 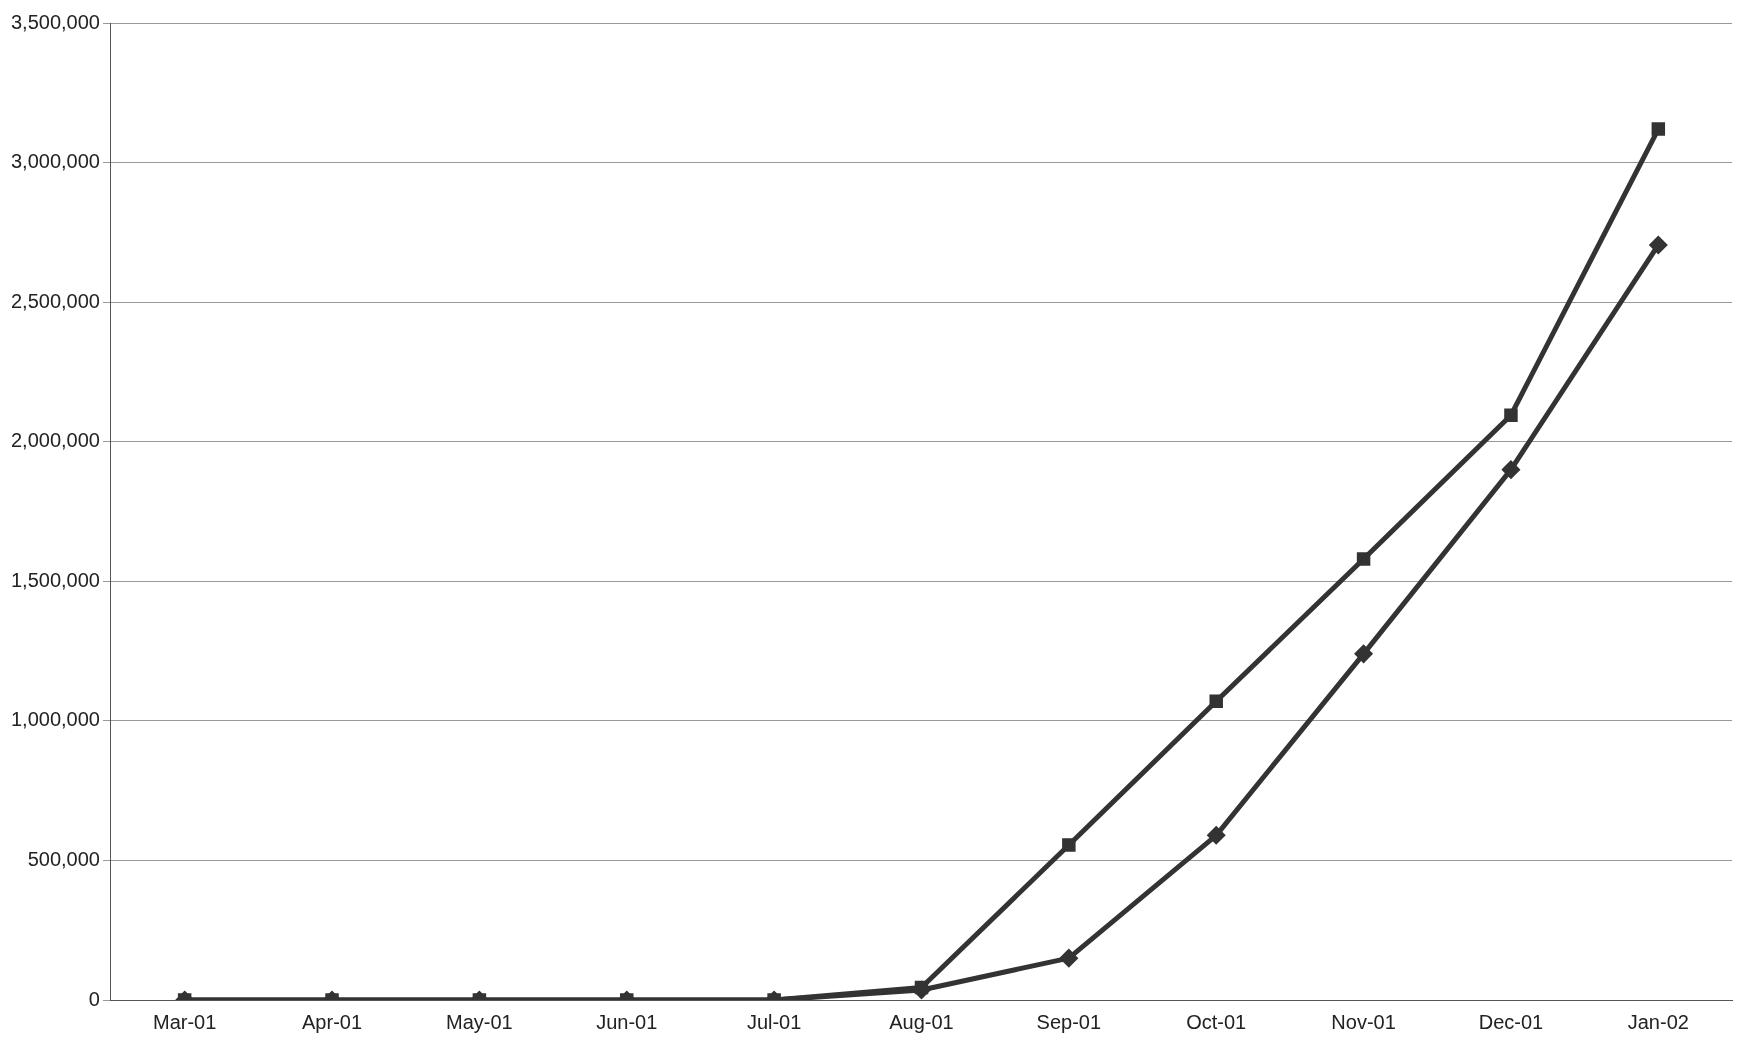 What do you see at coordinates (332, 1021) in the screenshot?
I see `x-tick-label: Apr-01` at bounding box center [332, 1021].